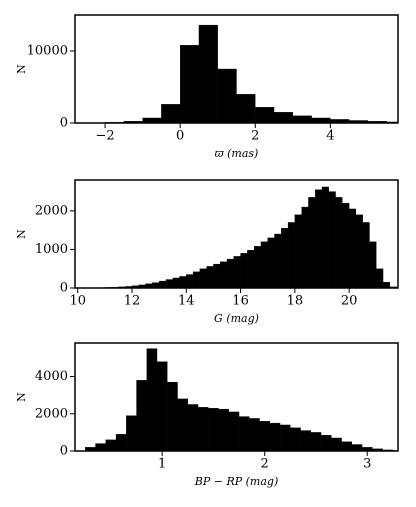 The height and width of the screenshot is (507, 416). What do you see at coordinates (330, 136) in the screenshot?
I see `x-tick-label: 4` at bounding box center [330, 136].